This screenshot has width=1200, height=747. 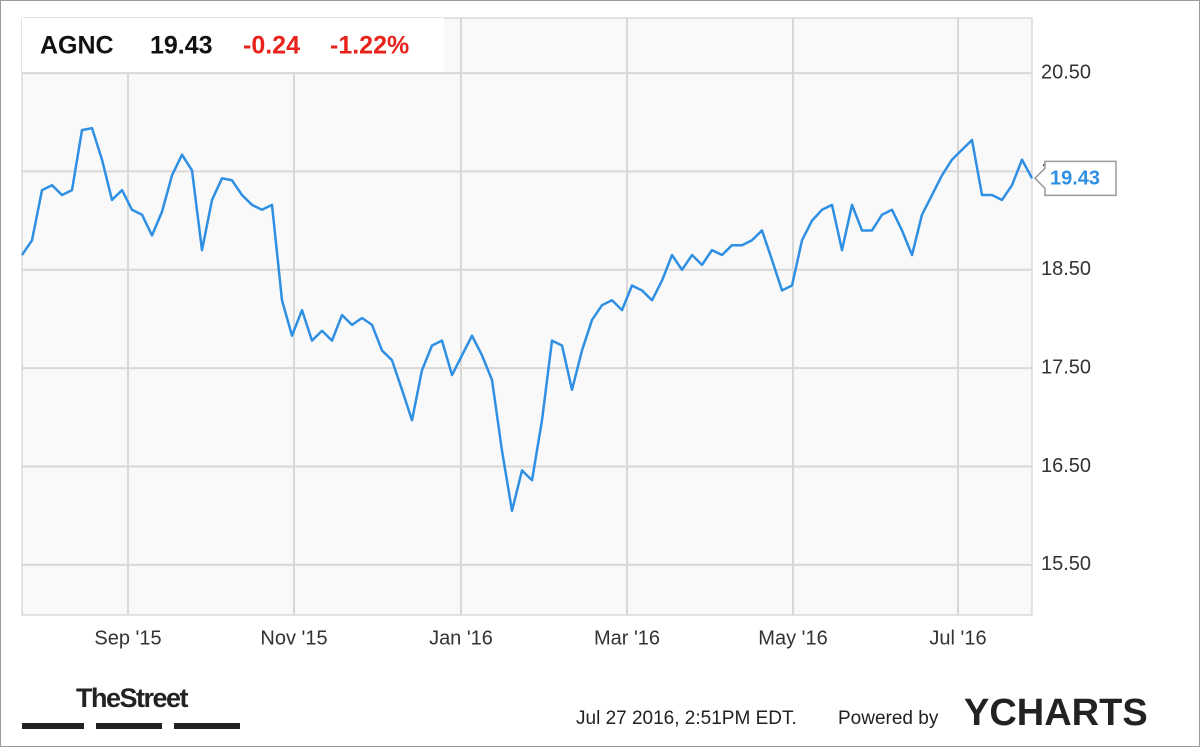 I want to click on x-tick-label: May '16, so click(x=792, y=638).